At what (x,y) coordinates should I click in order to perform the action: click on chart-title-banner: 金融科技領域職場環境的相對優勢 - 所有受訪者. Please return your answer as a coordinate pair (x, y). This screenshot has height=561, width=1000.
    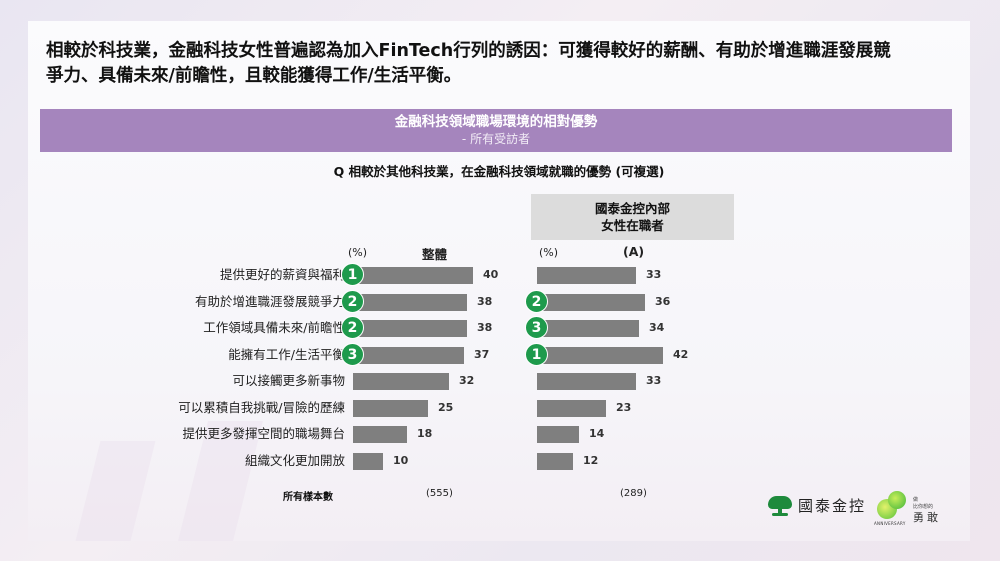
    Looking at the image, I should click on (496, 130).